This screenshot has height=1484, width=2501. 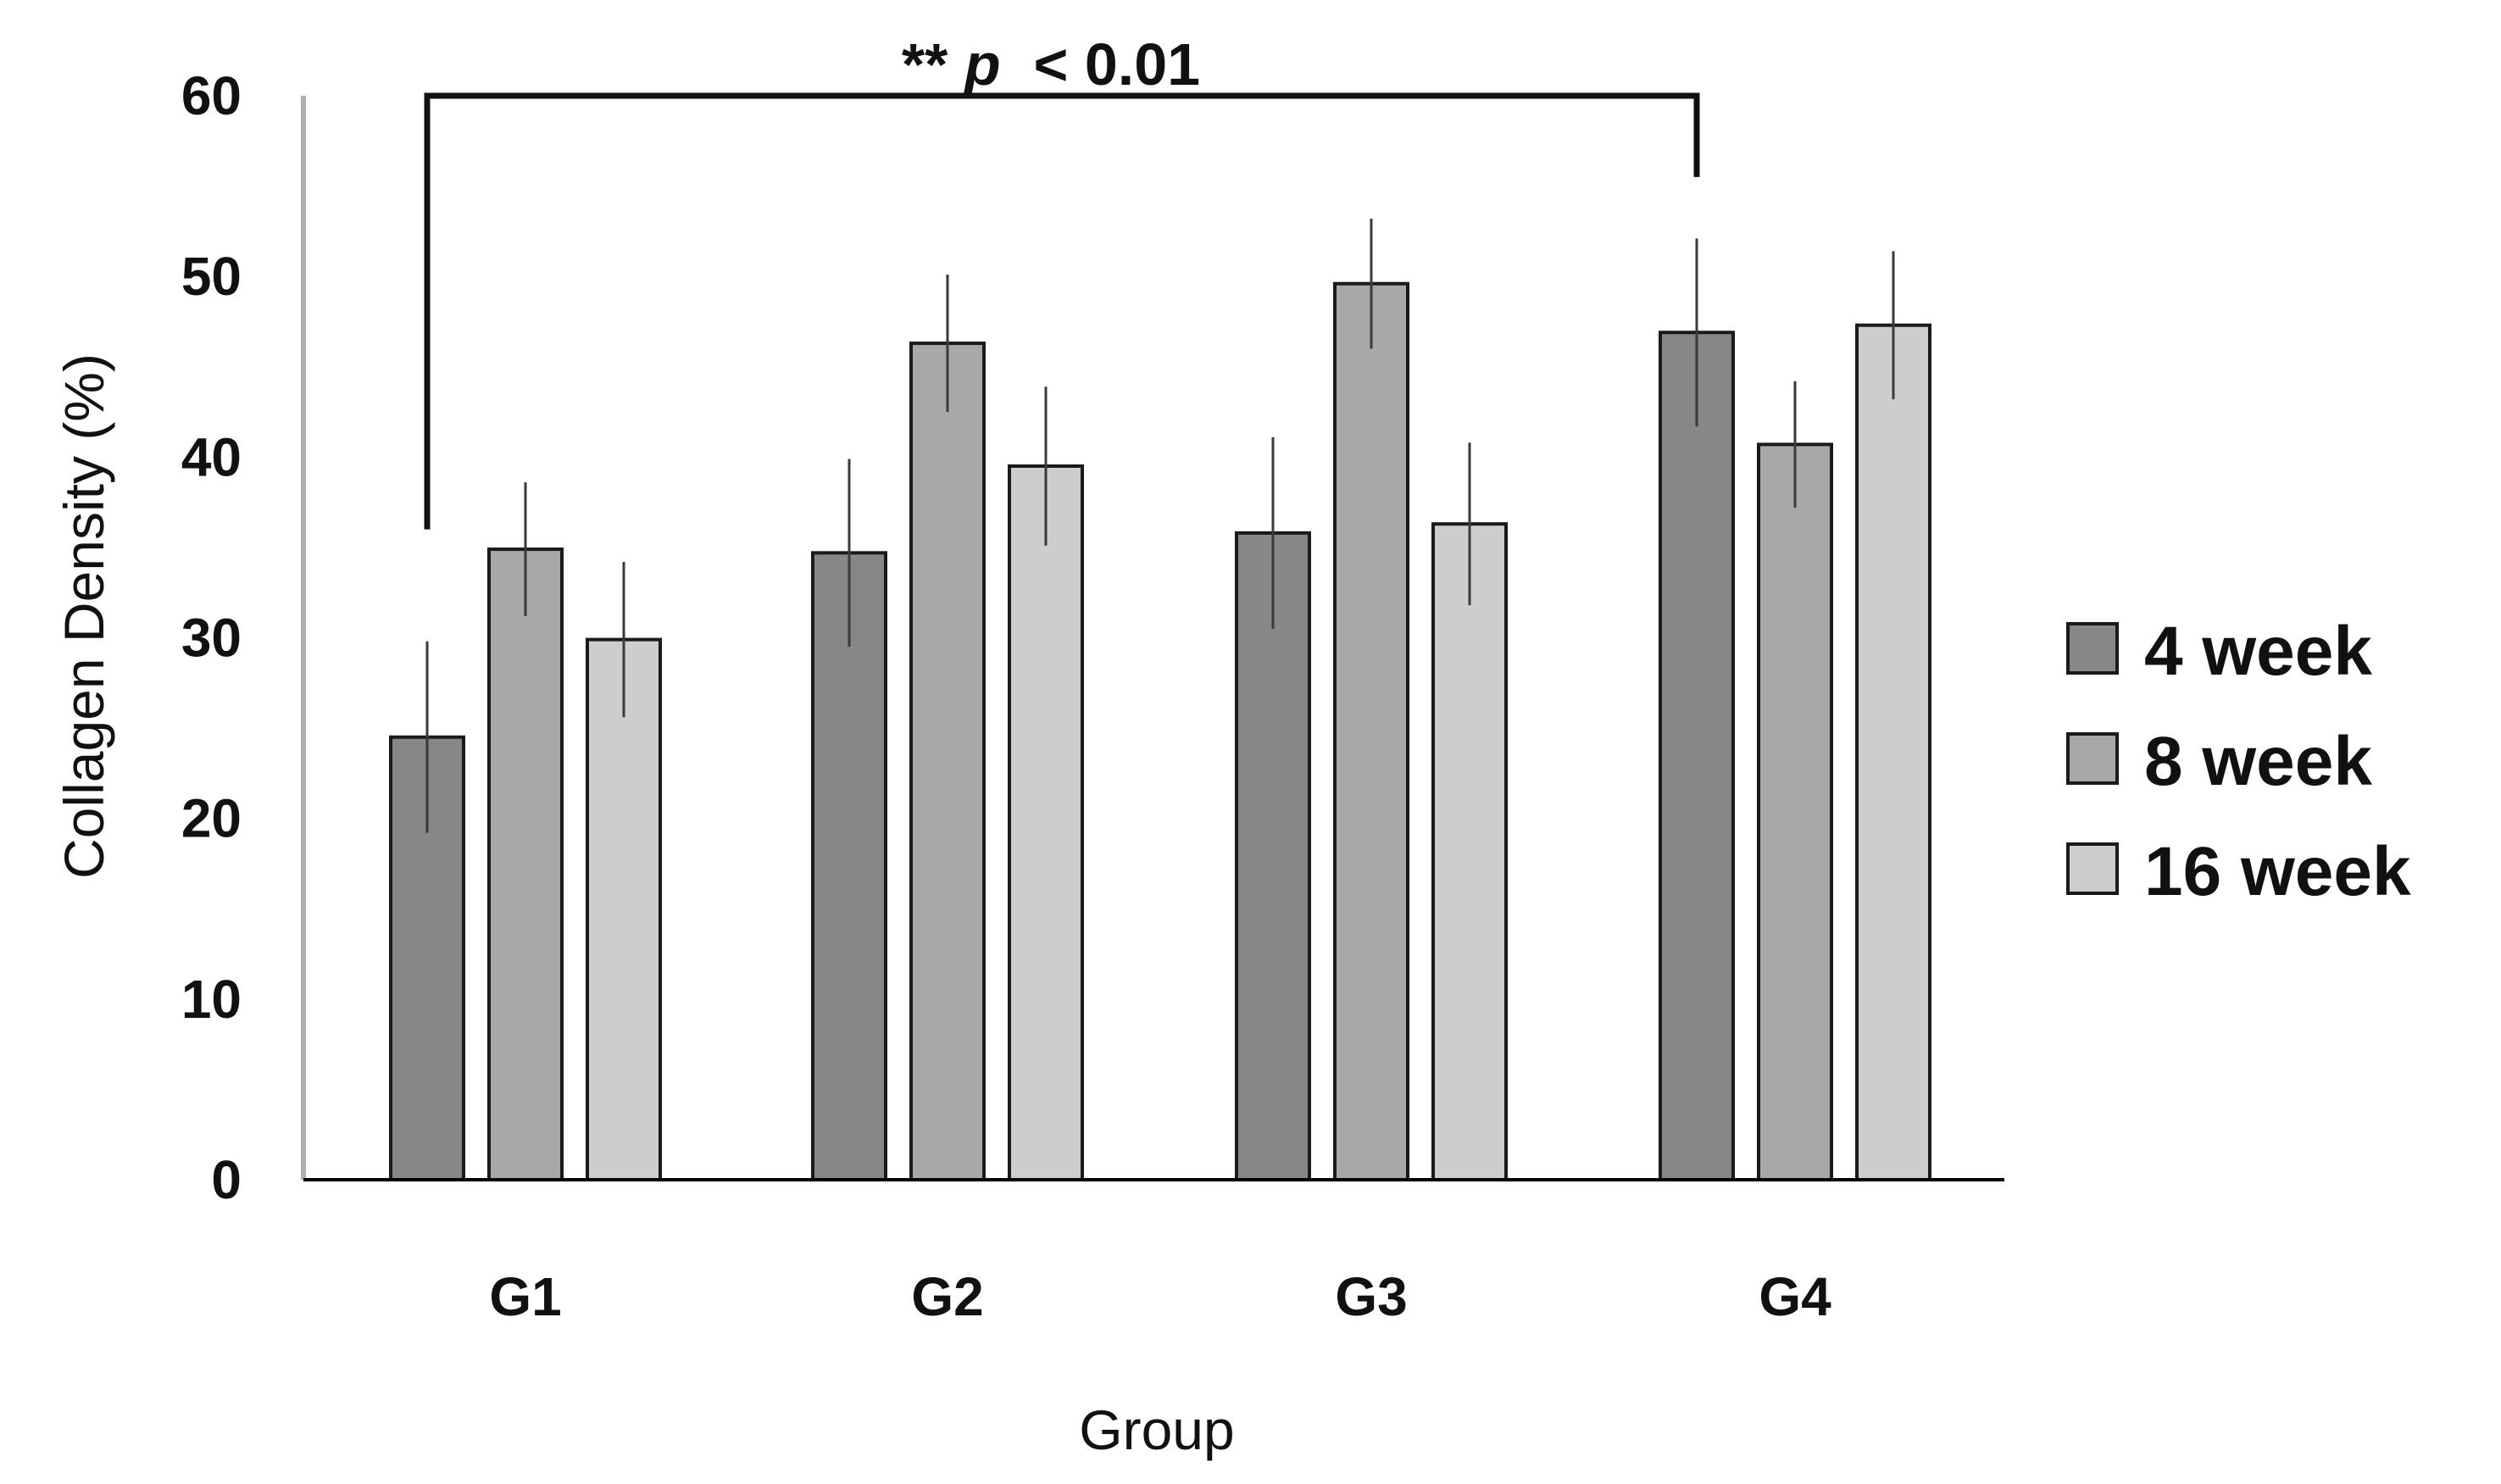 What do you see at coordinates (211, 277) in the screenshot?
I see `y-tick-label: 50` at bounding box center [211, 277].